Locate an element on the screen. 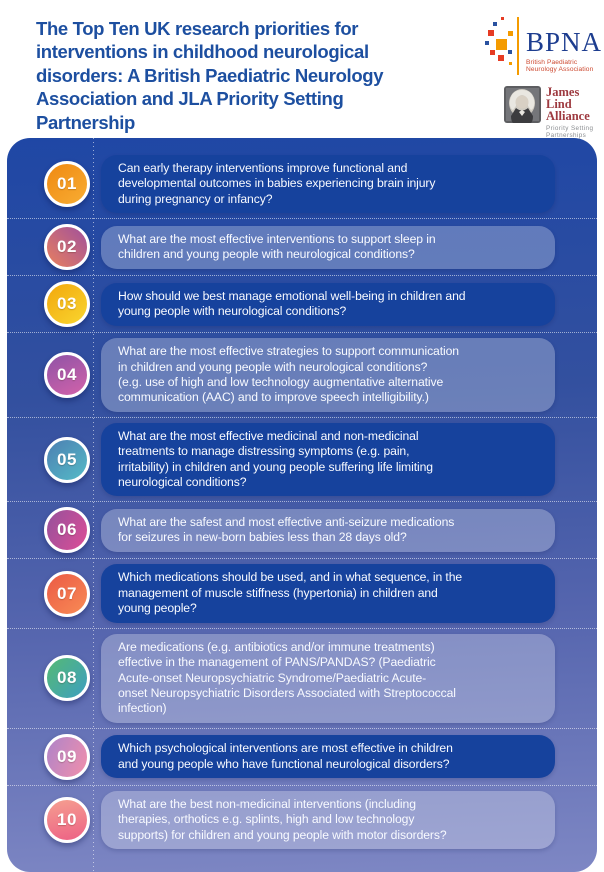 The width and height of the screenshot is (604, 872). rank-badge-01: 01 is located at coordinates (67, 184).